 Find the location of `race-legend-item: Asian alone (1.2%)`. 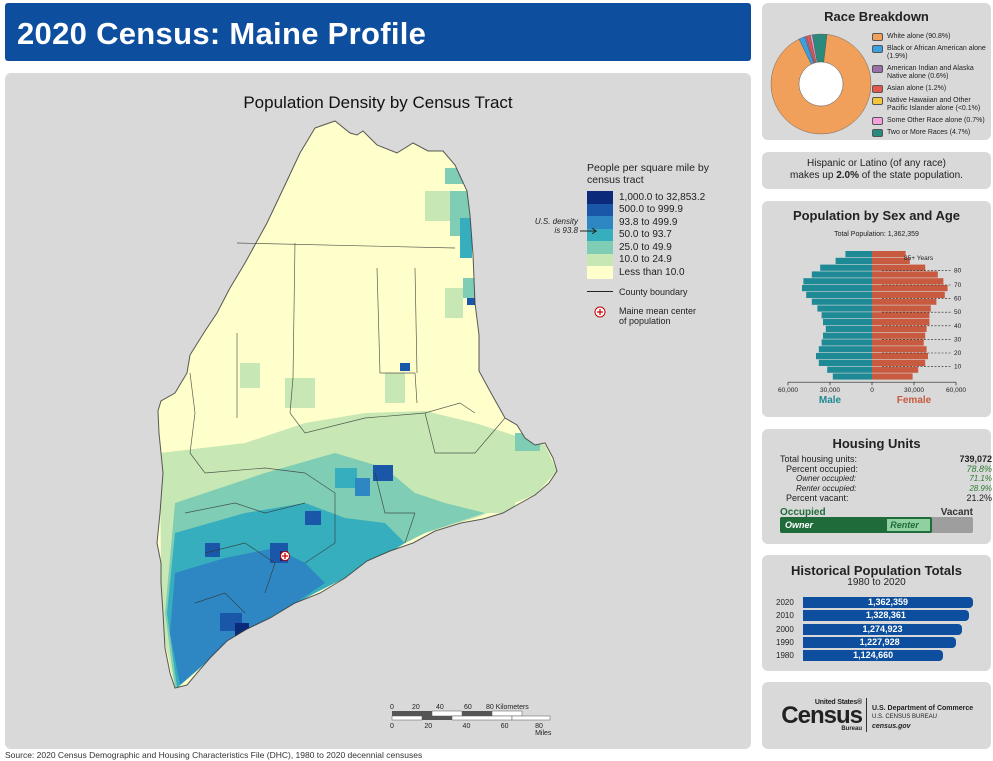

race-legend-item: Asian alone (1.2%) is located at coordinates (931, 89).